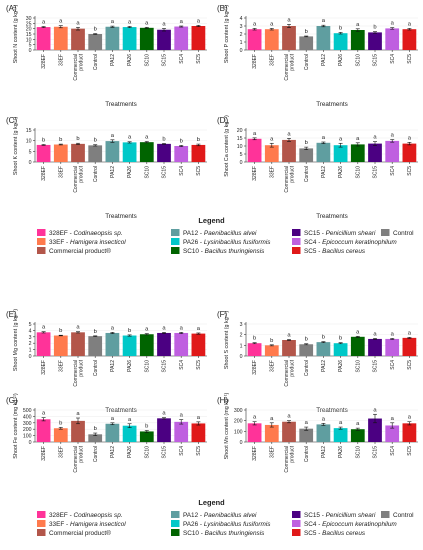 The width and height of the screenshot is (423, 550). Describe the element at coordinates (12, 400) in the screenshot. I see `panel-label: (G)` at that location.